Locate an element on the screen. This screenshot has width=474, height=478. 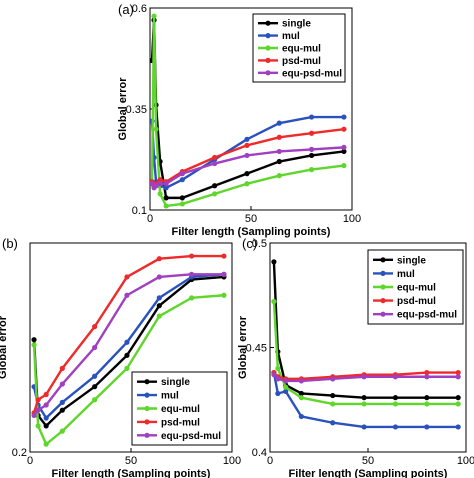
y-tick-label: 0.4 is located at coordinates (259, 453).